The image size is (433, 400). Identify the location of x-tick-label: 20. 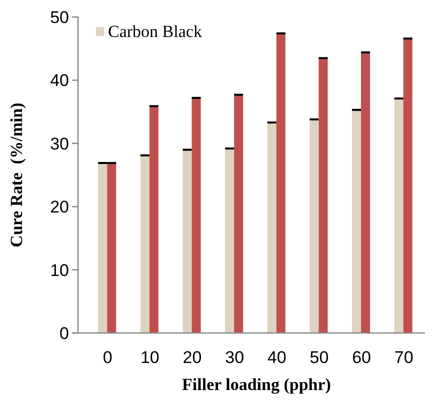
(192, 357).